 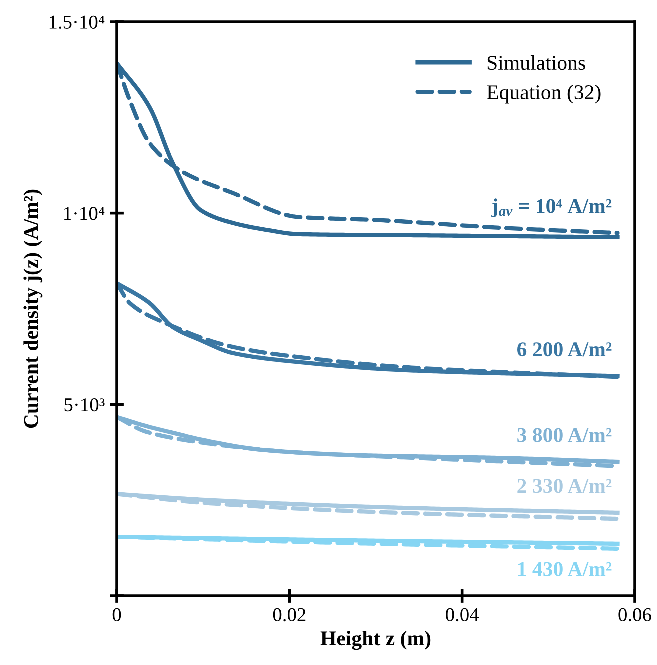 I want to click on x-tick-label: 0.04, so click(x=463, y=615).